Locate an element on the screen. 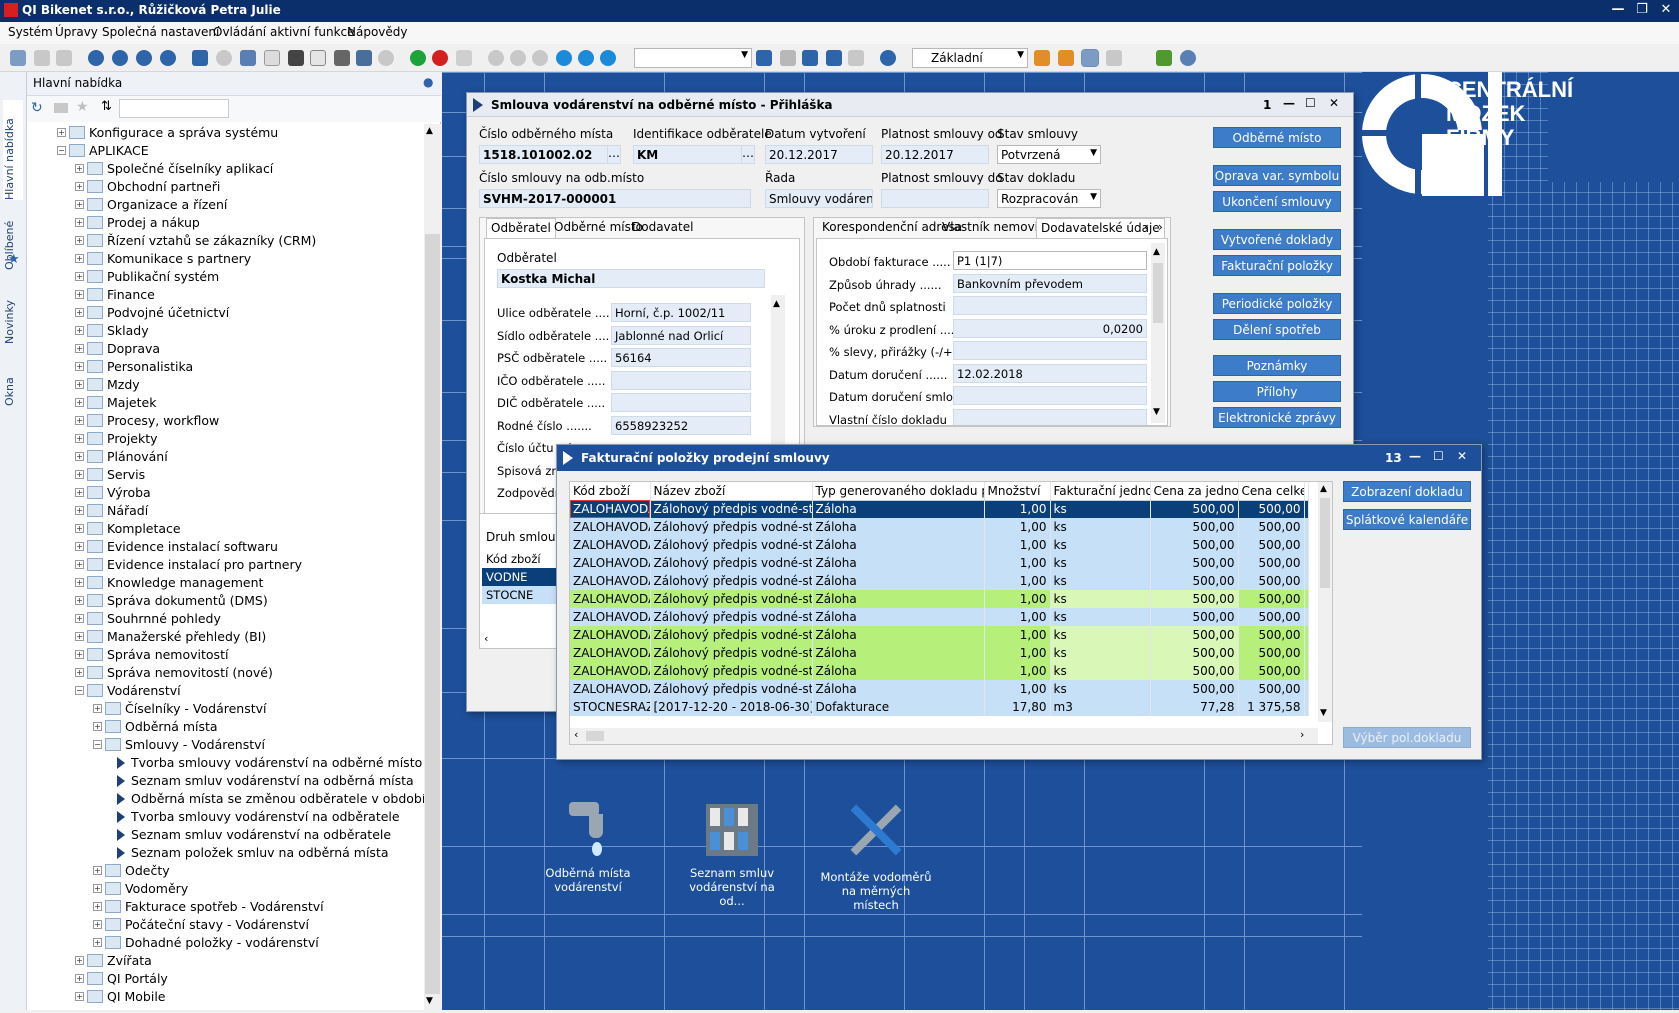  tree-item: + Odečty is located at coordinates (224, 871).